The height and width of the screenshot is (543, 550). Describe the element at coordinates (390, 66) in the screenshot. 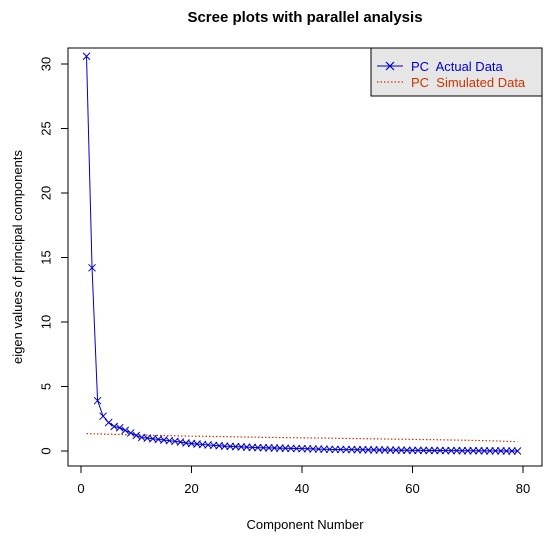

I see `legend-actual-marker` at that location.